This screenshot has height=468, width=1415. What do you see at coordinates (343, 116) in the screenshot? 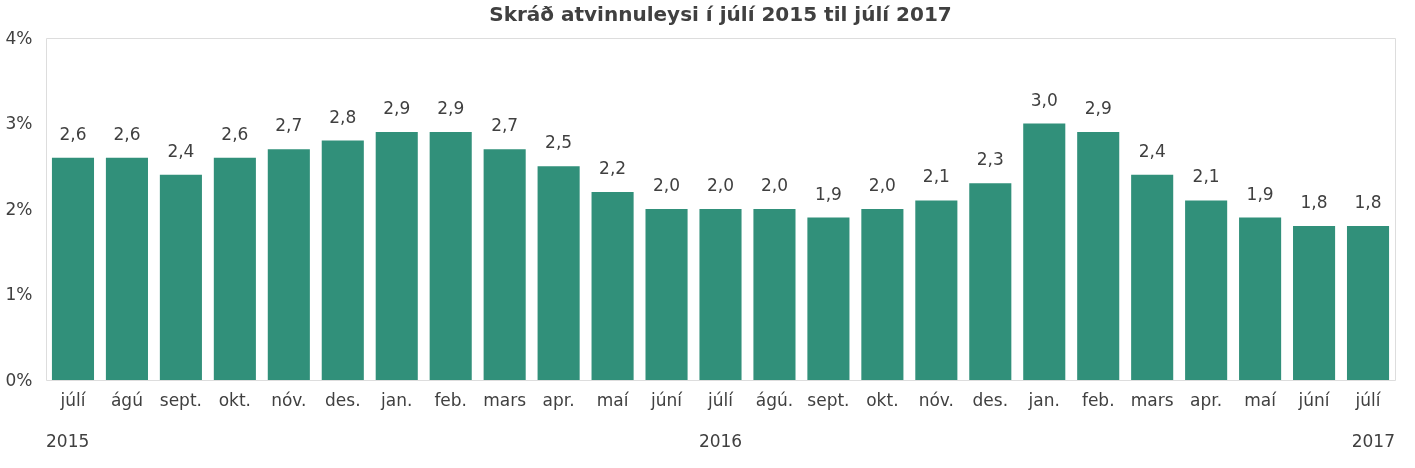
I see `data-label: 2,8` at bounding box center [343, 116].